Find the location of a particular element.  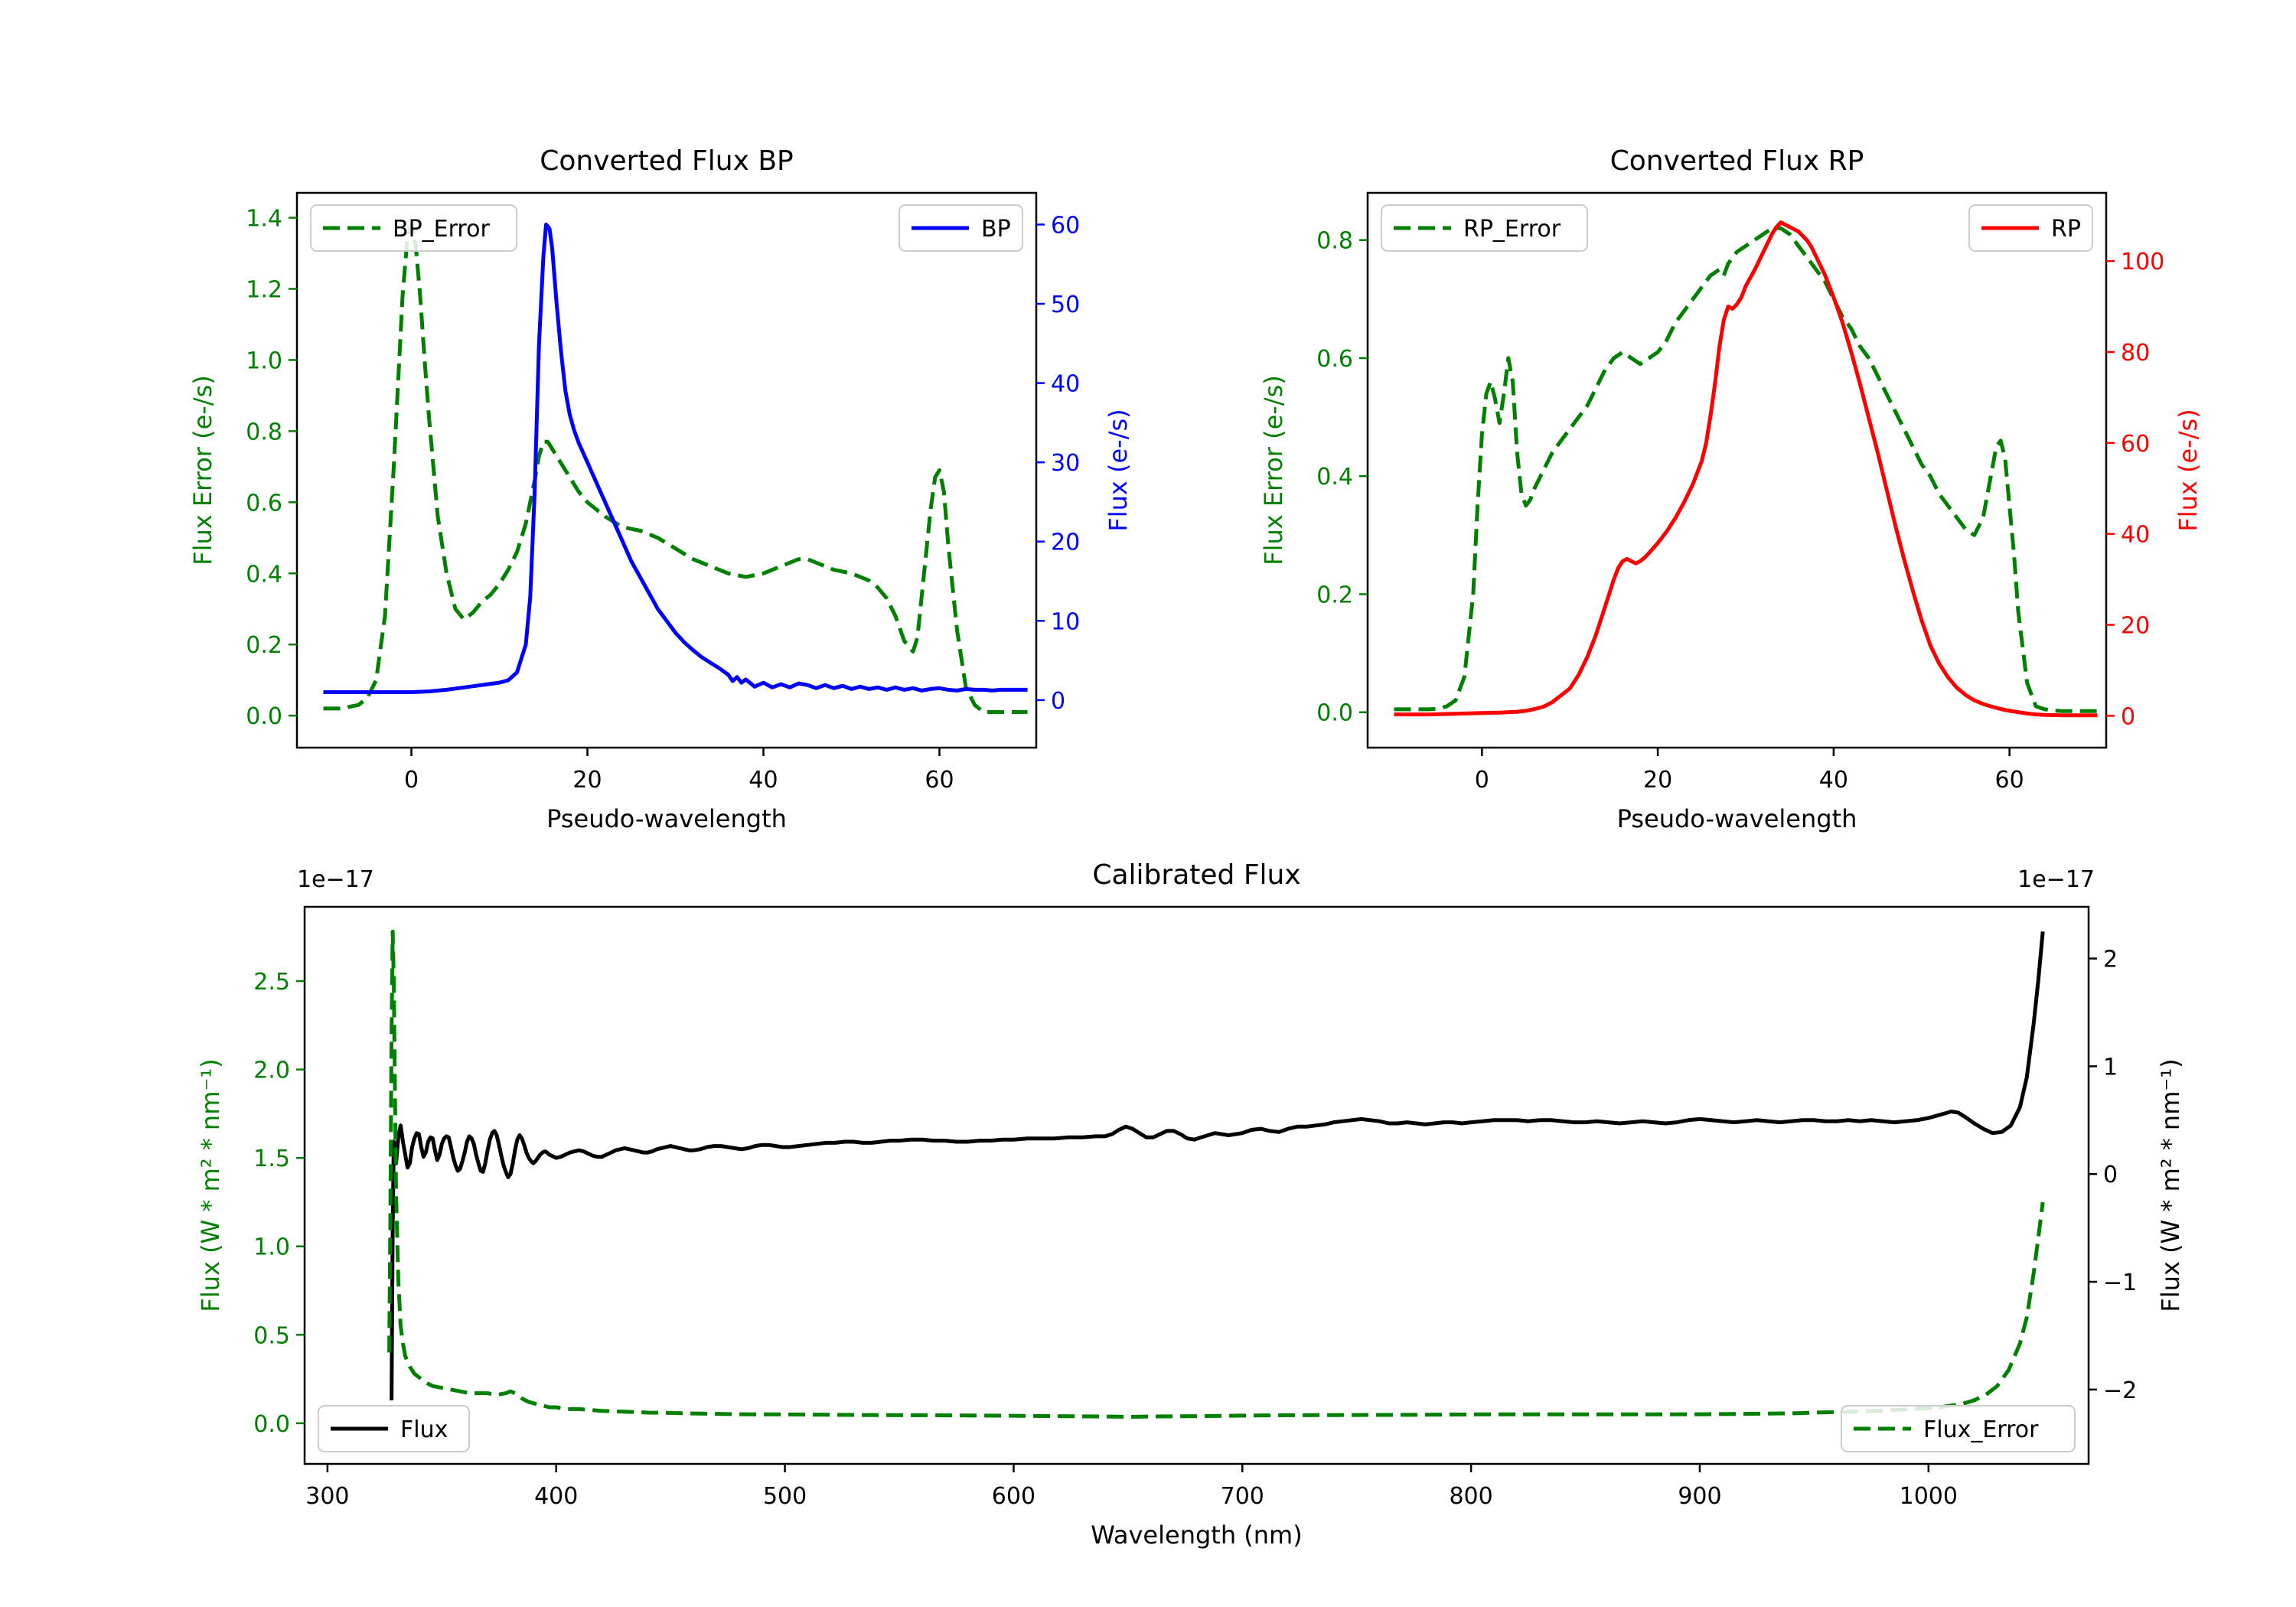

y-tick-label: 2.0 is located at coordinates (271, 1071).